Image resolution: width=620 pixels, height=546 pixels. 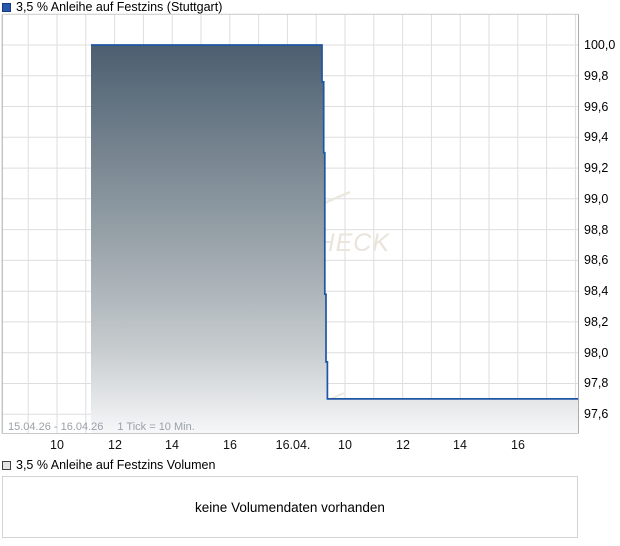 I want to click on tick-interval-label: 1 Tick = 10 Min., so click(x=156, y=427).